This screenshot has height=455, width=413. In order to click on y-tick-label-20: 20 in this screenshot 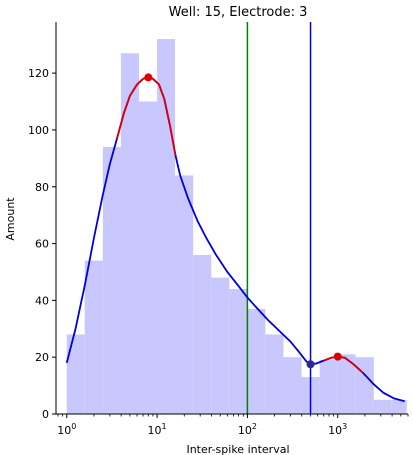, I will do `click(42, 357)`.